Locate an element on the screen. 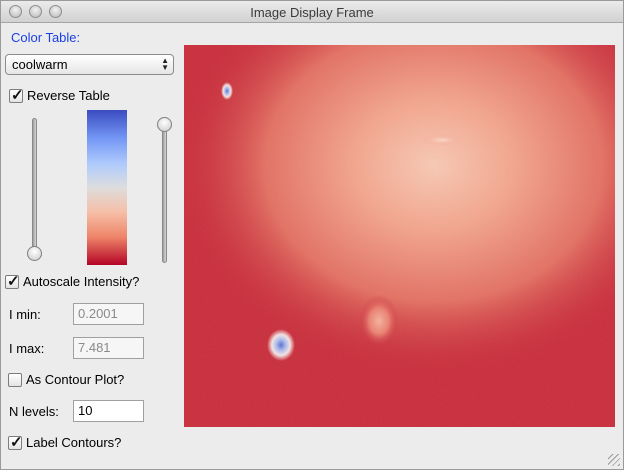 The height and width of the screenshot is (470, 624). reverse-table-checkbox is located at coordinates (16, 95).